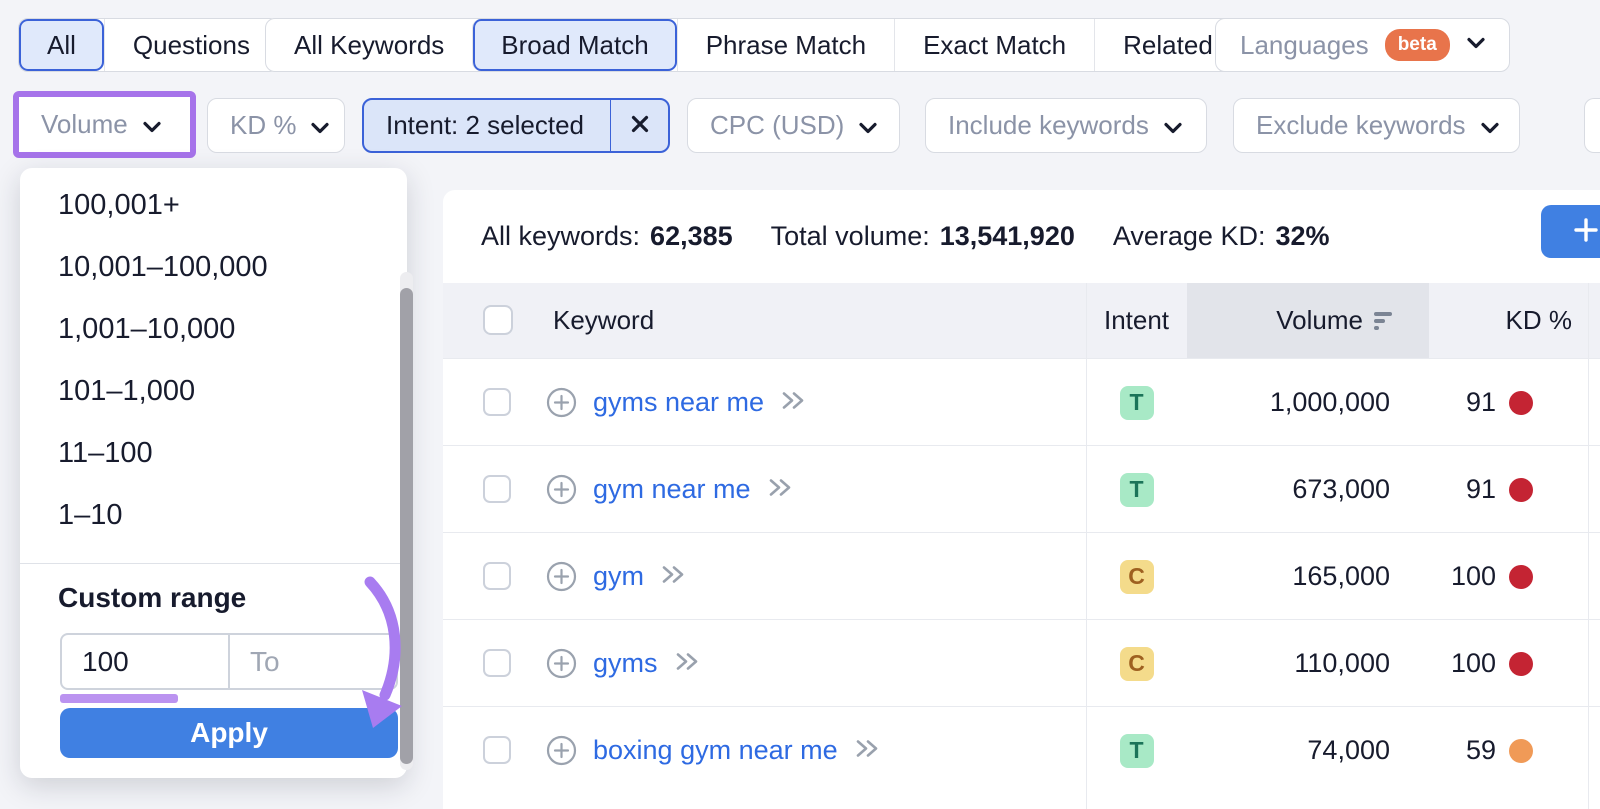 This screenshot has width=1600, height=809. What do you see at coordinates (994, 45) in the screenshot?
I see `tab-exact-match: Exact Match` at bounding box center [994, 45].